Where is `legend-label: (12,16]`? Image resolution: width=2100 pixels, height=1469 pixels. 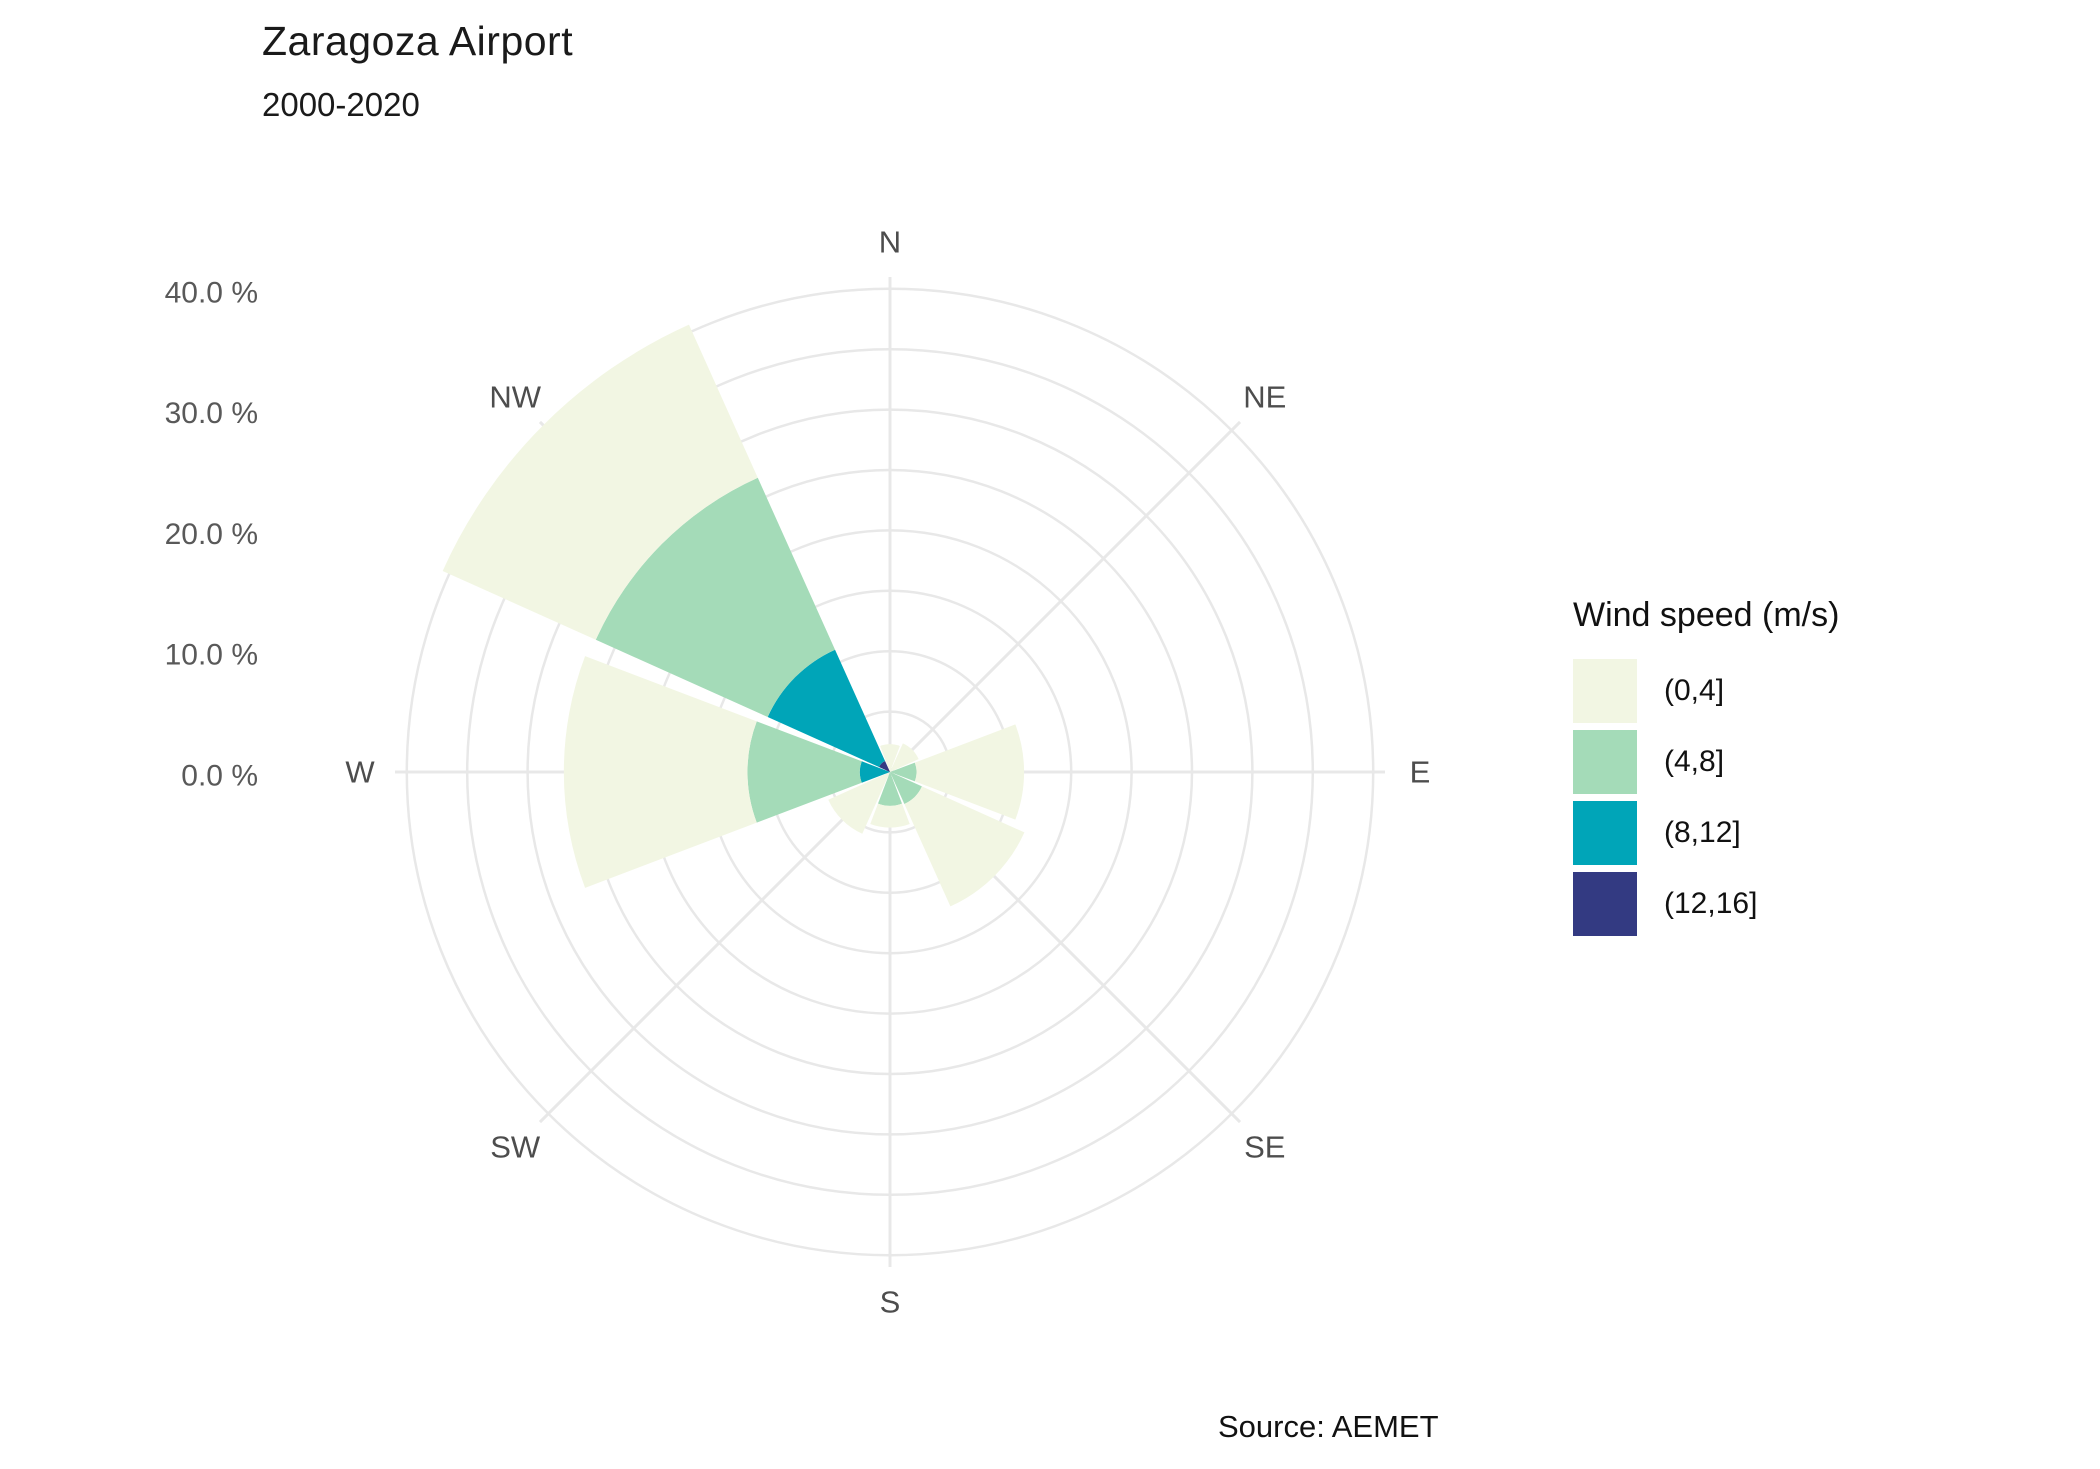 legend-label: (12,16] is located at coordinates (1711, 903).